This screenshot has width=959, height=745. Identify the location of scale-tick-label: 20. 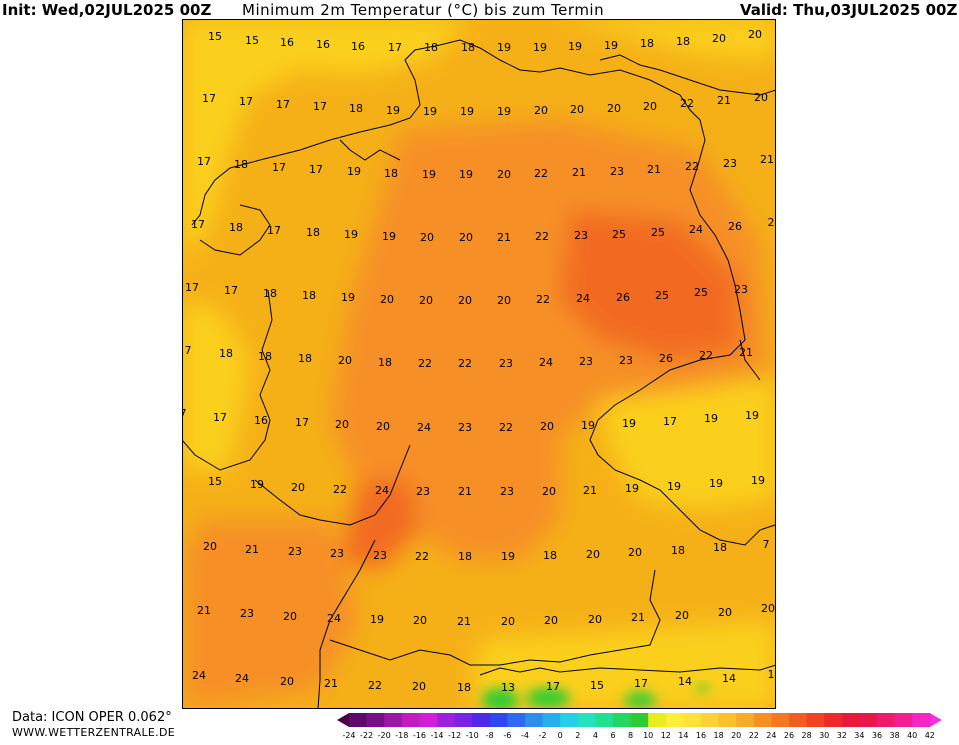
(736, 735).